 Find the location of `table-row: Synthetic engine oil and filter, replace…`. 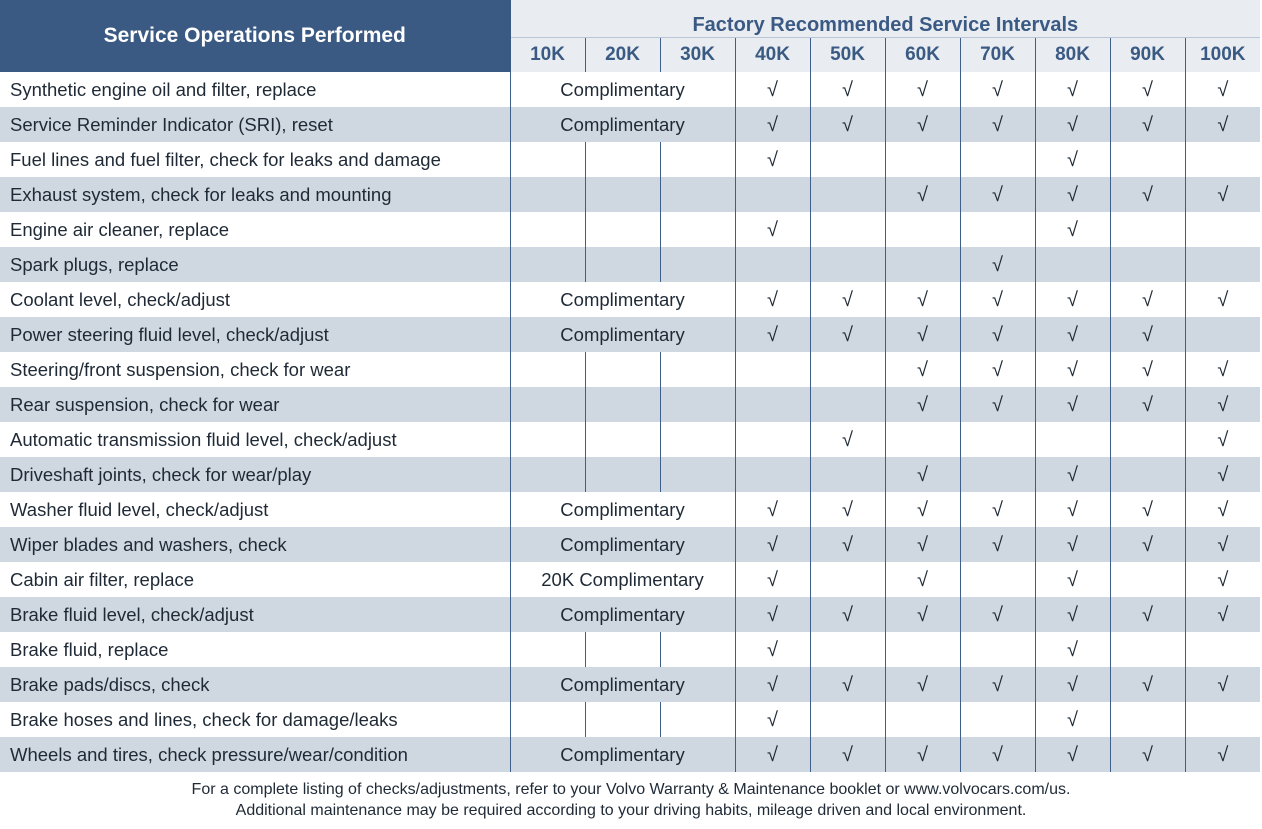

table-row: Synthetic engine oil and filter, replace… is located at coordinates (630, 89).